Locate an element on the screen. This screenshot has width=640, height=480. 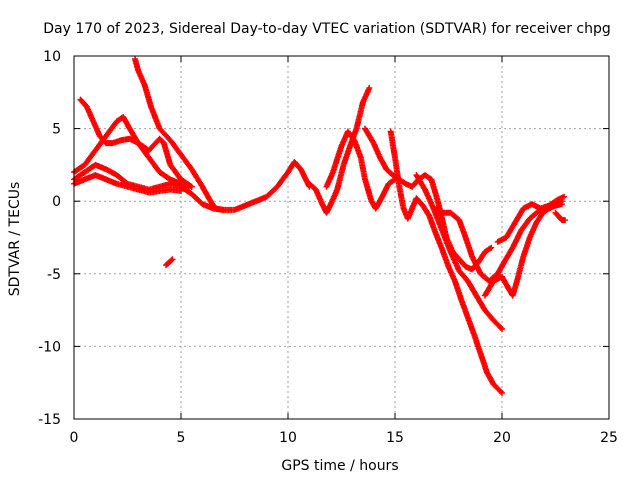
y-tick-label: -10 is located at coordinates (49, 347).